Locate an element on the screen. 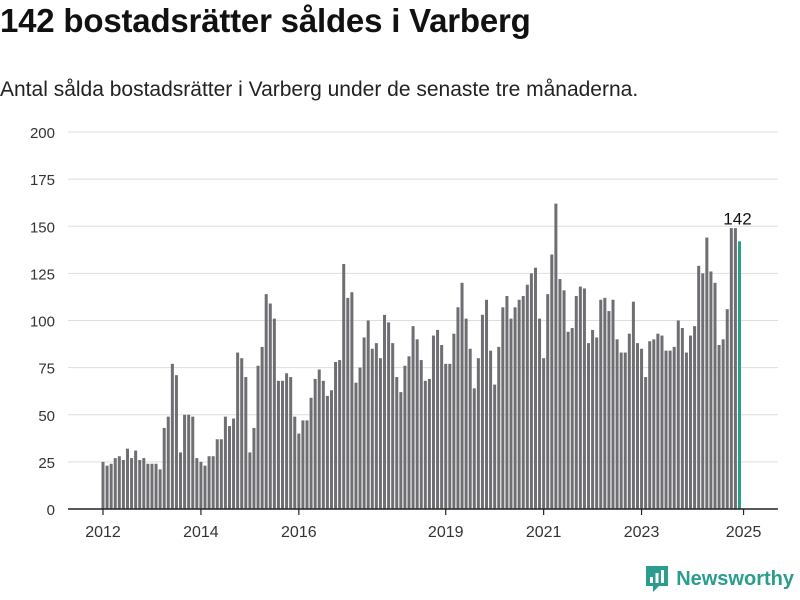 The width and height of the screenshot is (800, 600). y-tick-label: 75 is located at coordinates (46, 369).